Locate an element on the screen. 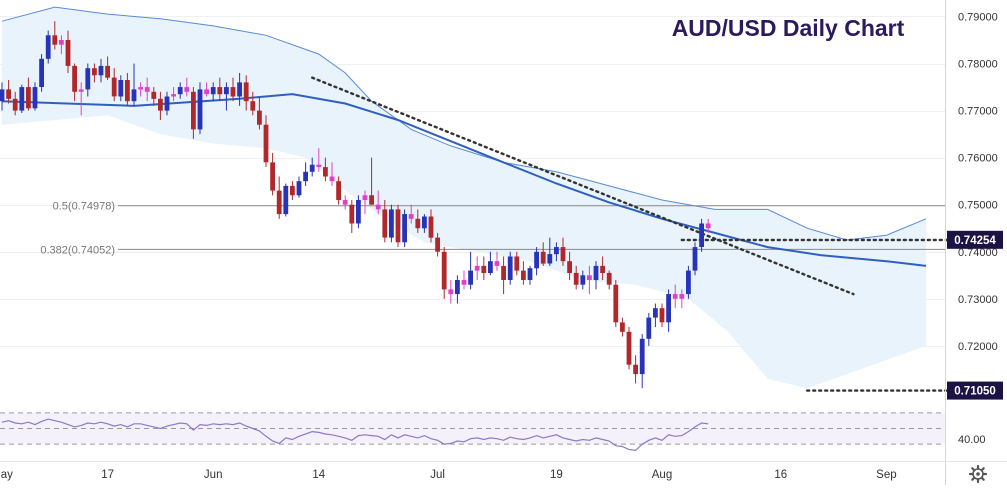 Image resolution: width=1007 pixels, height=490 pixels. date-tick-label: 17 is located at coordinates (107, 475).